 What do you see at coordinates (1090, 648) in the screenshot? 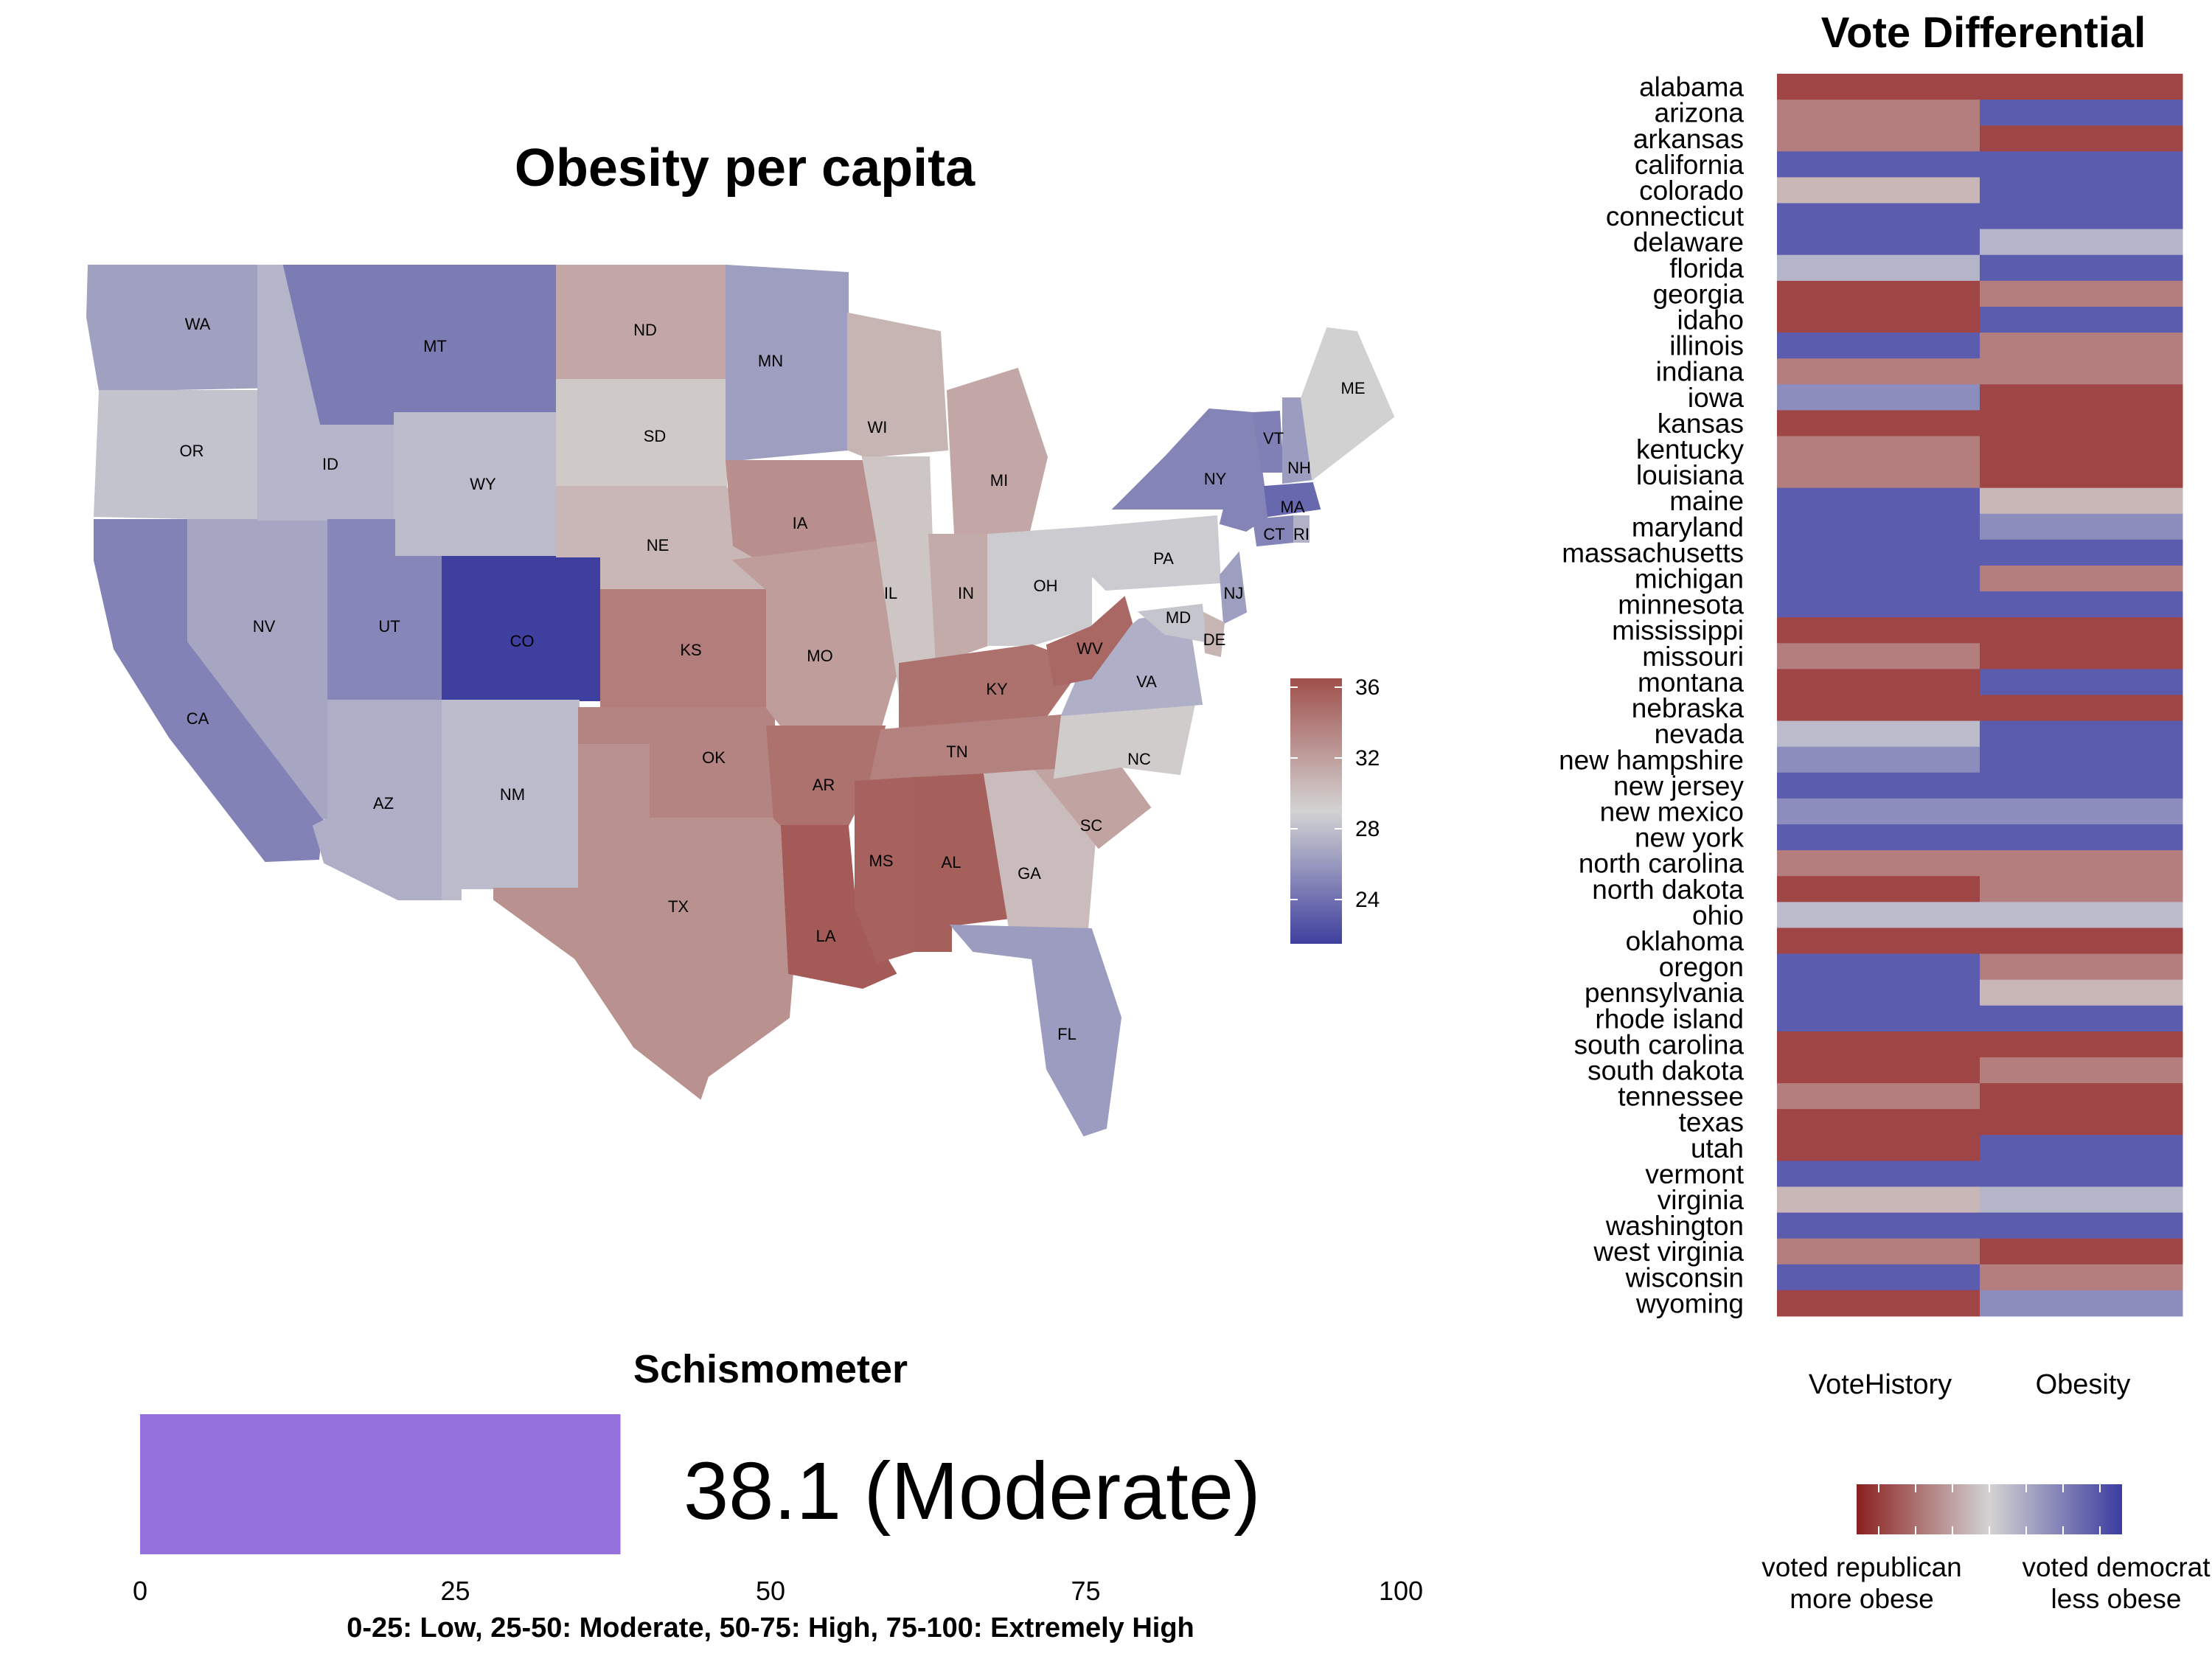
I see `state-label-wv: WV` at bounding box center [1090, 648].